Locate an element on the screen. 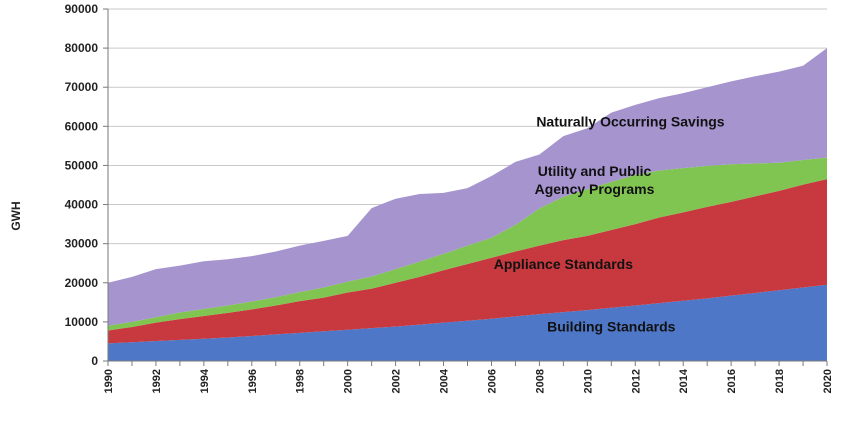 This screenshot has width=842, height=425. y-tick-label-0: 0 is located at coordinates (94, 361).